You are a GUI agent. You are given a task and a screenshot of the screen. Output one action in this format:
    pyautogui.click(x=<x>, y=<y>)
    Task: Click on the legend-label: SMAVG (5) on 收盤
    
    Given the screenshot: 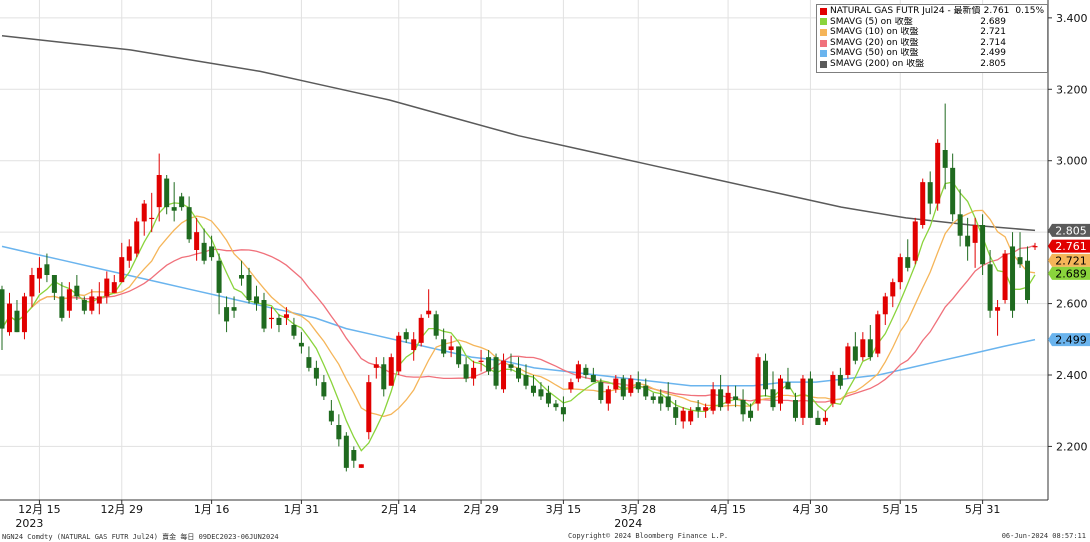 What is the action you would take?
    pyautogui.click(x=871, y=21)
    